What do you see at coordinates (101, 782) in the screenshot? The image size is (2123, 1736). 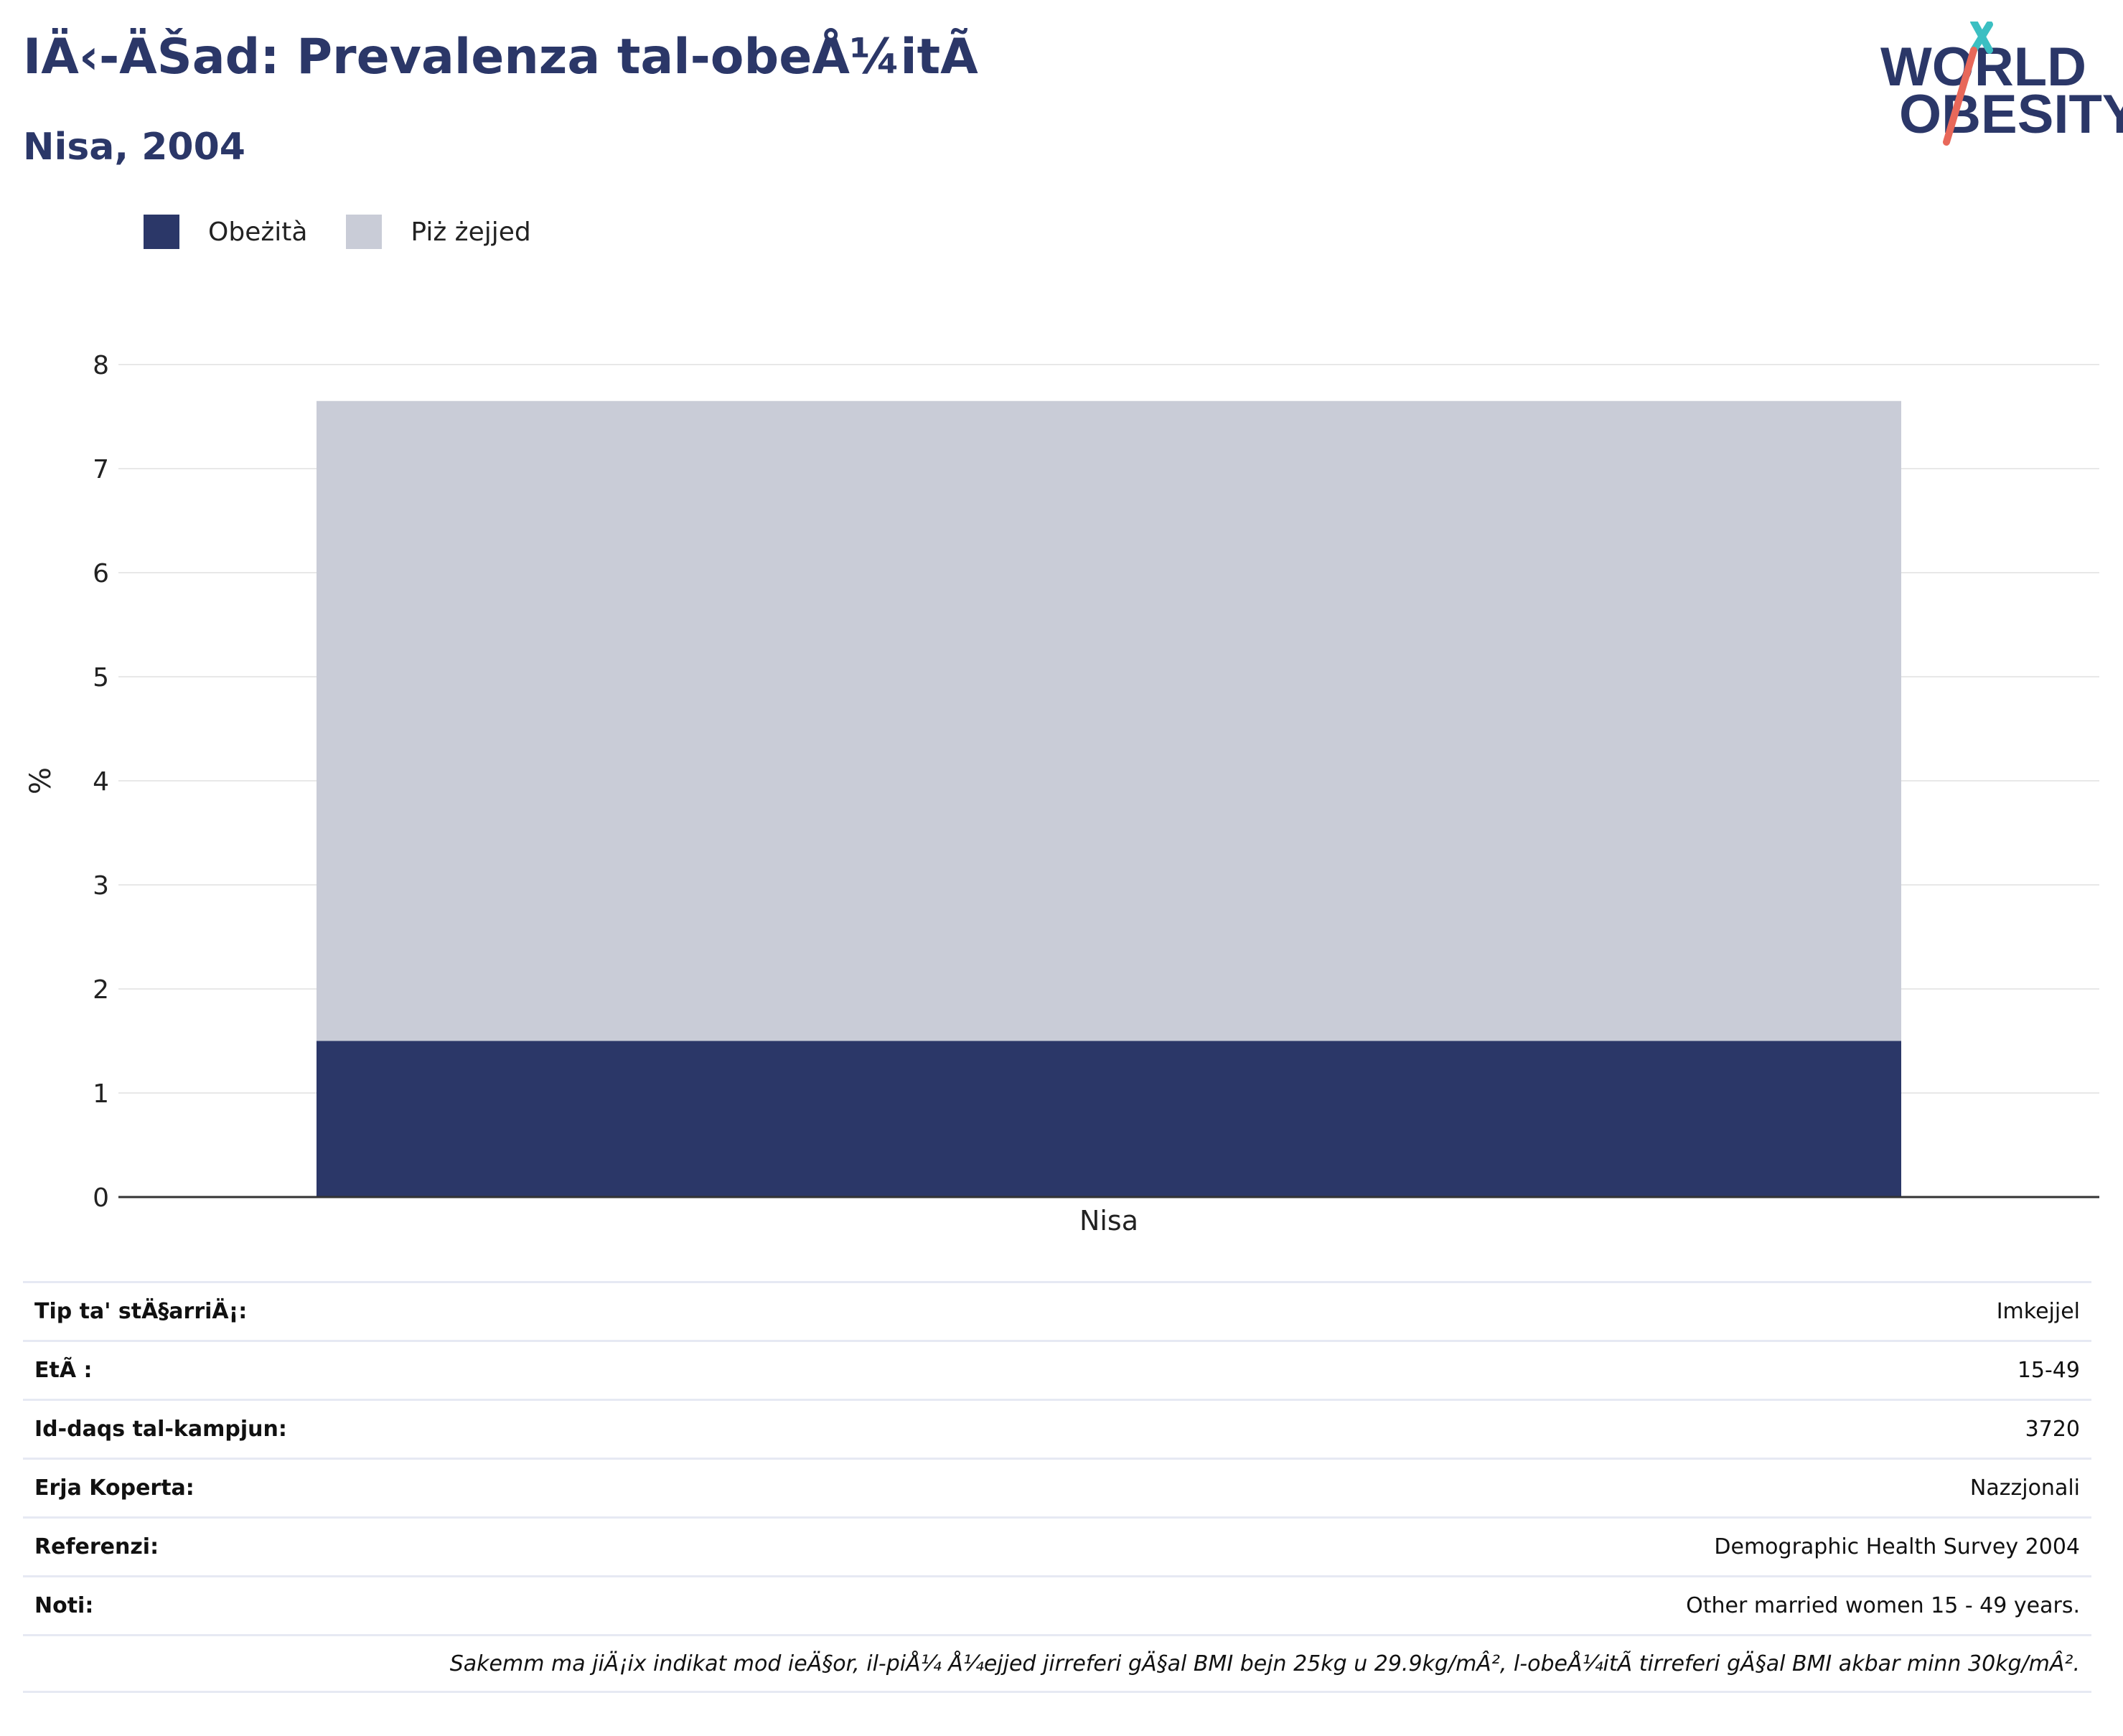 I see `y-tick-label: 4` at bounding box center [101, 782].